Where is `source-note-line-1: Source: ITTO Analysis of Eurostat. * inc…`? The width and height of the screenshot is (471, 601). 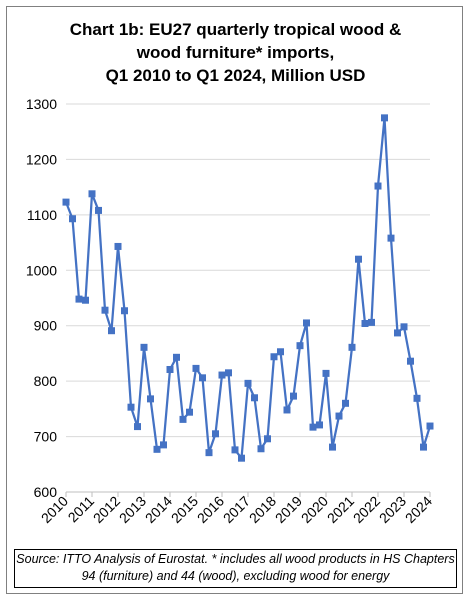 source-note-line-1: Source: ITTO Analysis of Eurostat. * inc… is located at coordinates (235, 559).